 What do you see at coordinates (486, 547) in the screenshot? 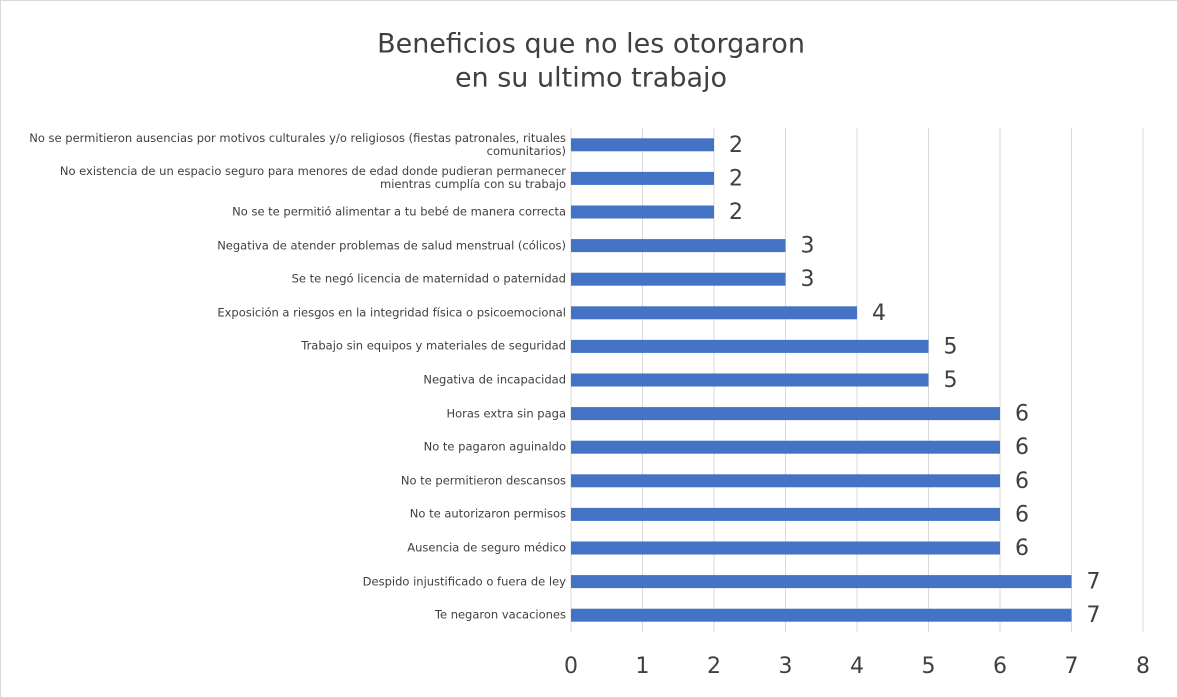
I see `y-tick-label: Ausencia de seguro médico` at bounding box center [486, 547].